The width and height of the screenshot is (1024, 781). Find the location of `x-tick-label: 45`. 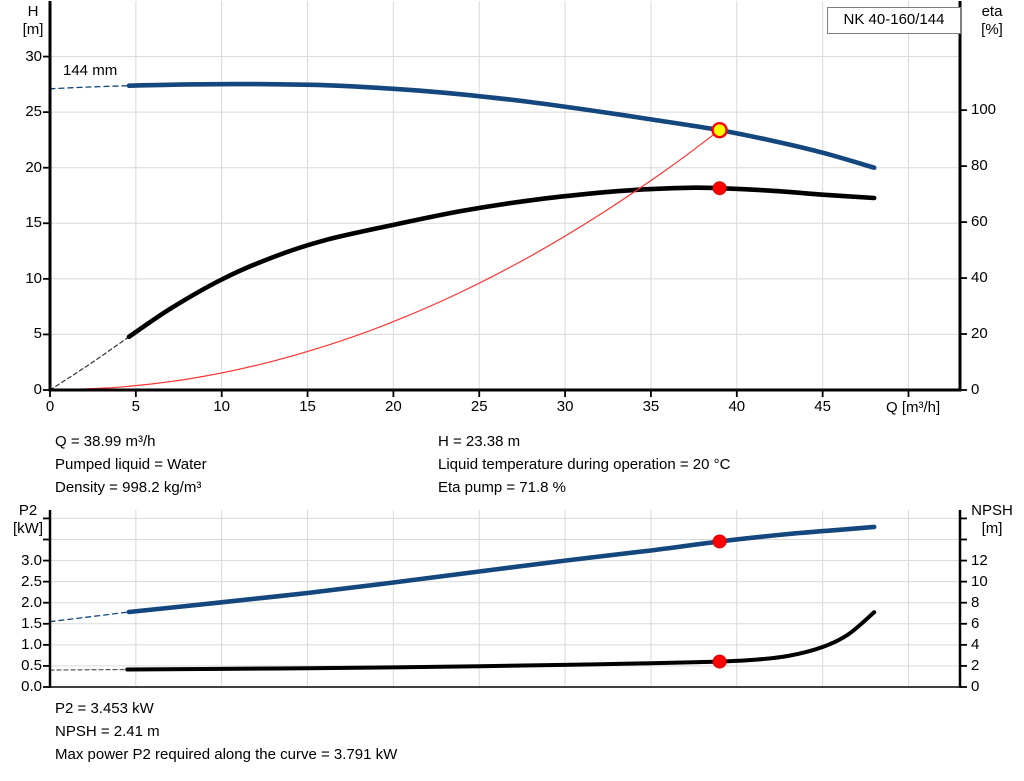

x-tick-label: 45 is located at coordinates (822, 406).